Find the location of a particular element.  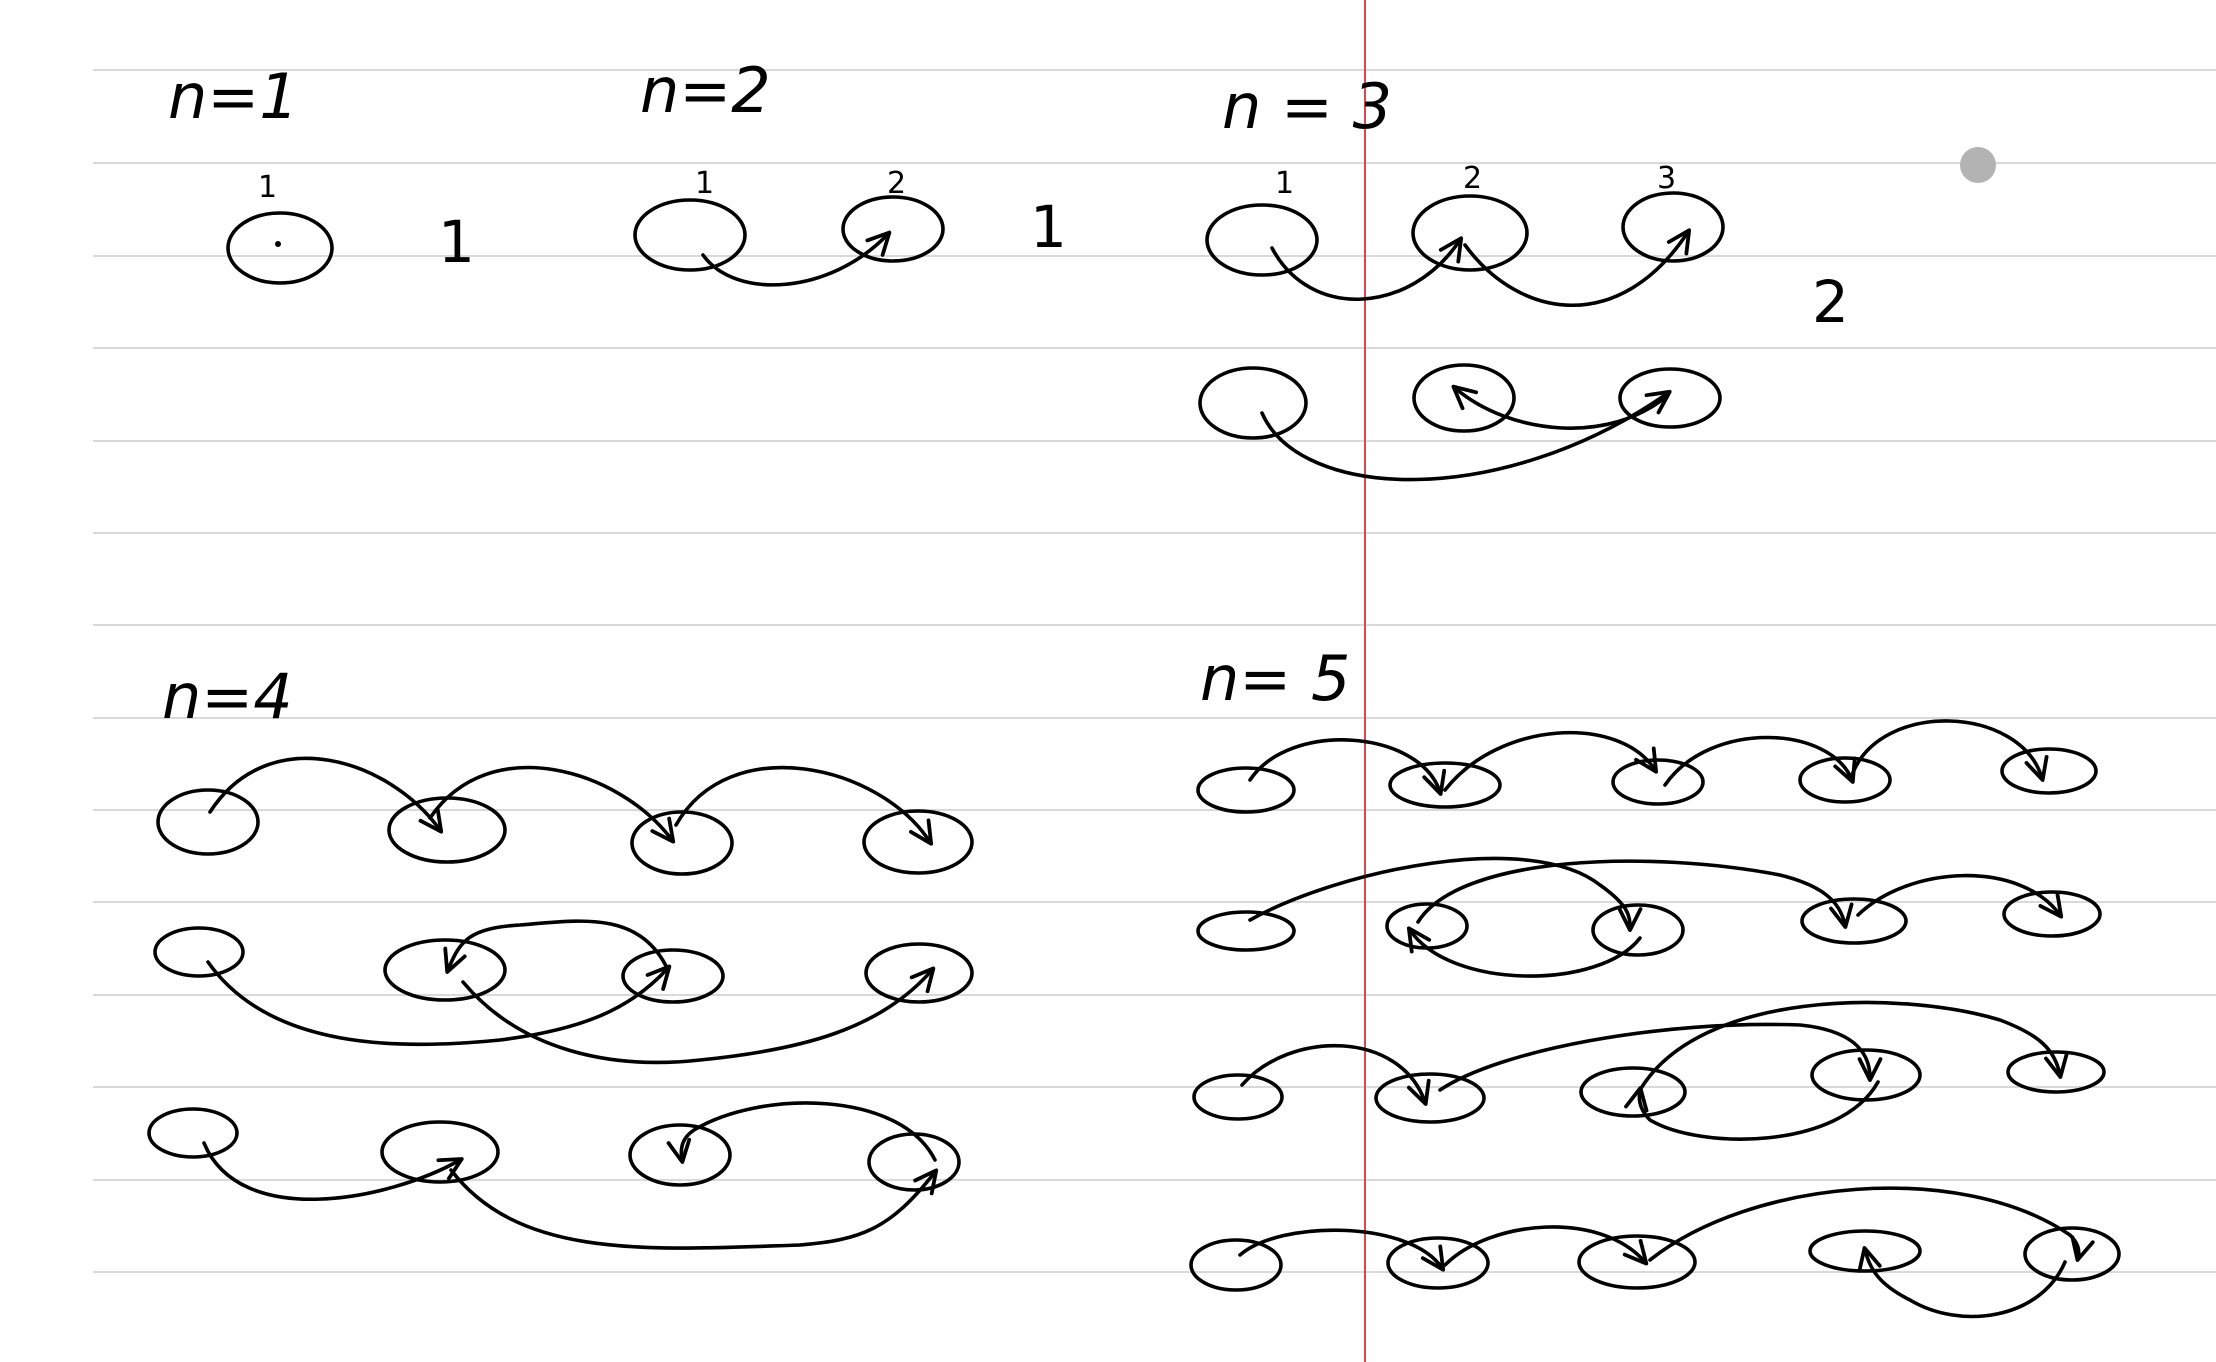

case-heading: n = 3 is located at coordinates (1307, 106).